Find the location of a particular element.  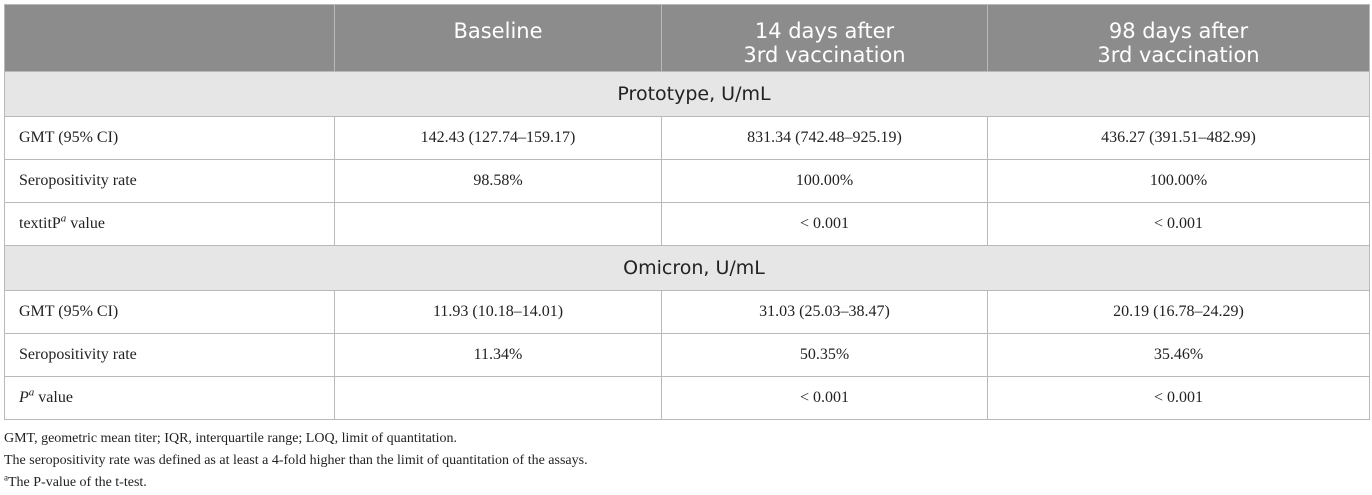

section-row-prototype: Prototype, U/mL is located at coordinates (687, 94).